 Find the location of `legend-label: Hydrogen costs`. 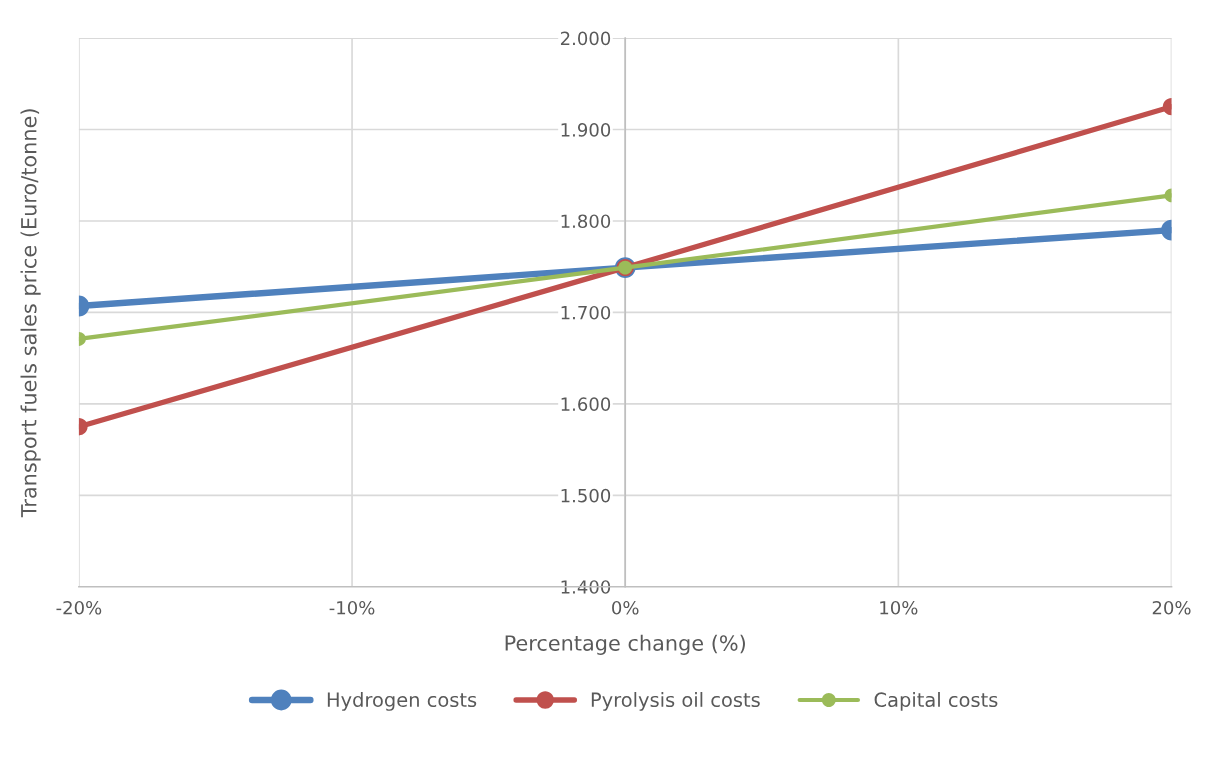

legend-label: Hydrogen costs is located at coordinates (402, 701).